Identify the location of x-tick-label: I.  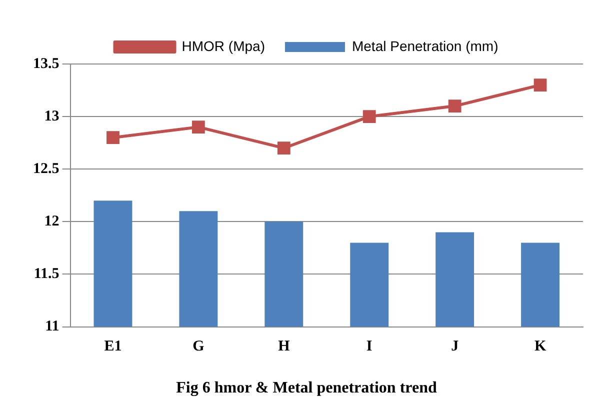
(369, 346).